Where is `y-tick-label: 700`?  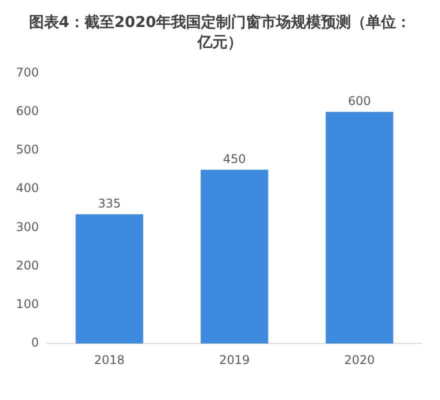
y-tick-label: 700 is located at coordinates (27, 72).